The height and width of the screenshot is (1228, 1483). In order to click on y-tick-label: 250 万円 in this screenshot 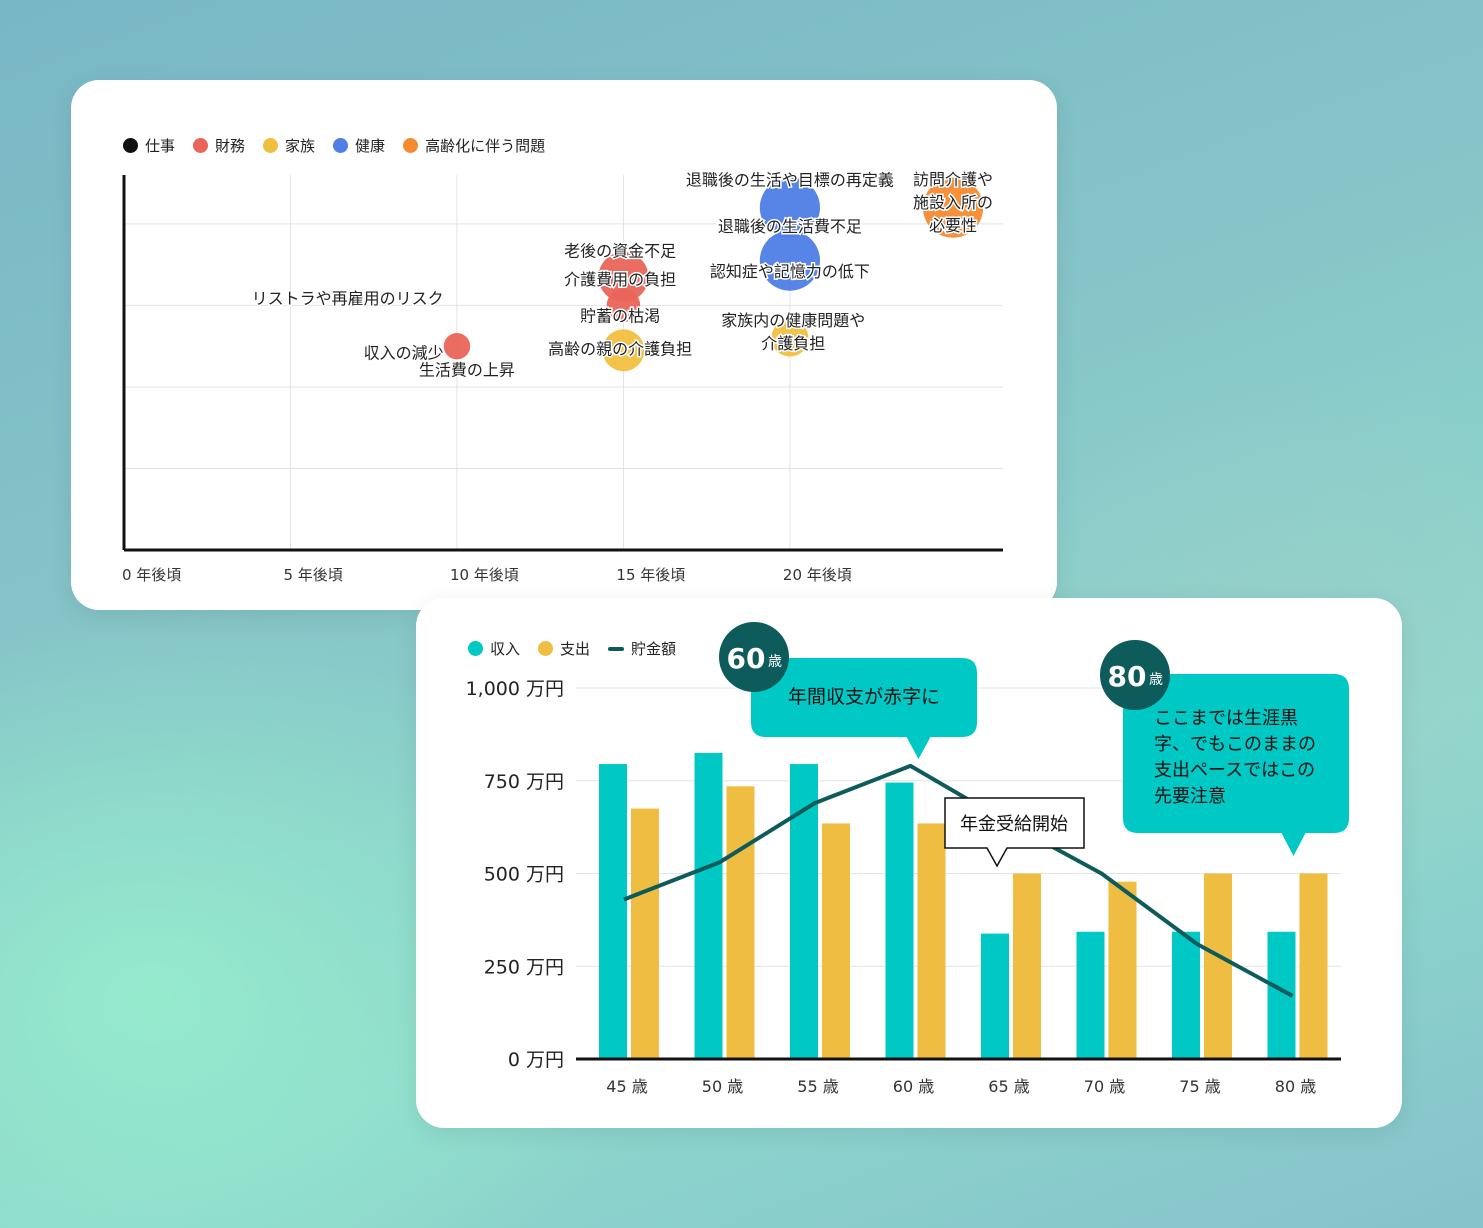, I will do `click(524, 967)`.